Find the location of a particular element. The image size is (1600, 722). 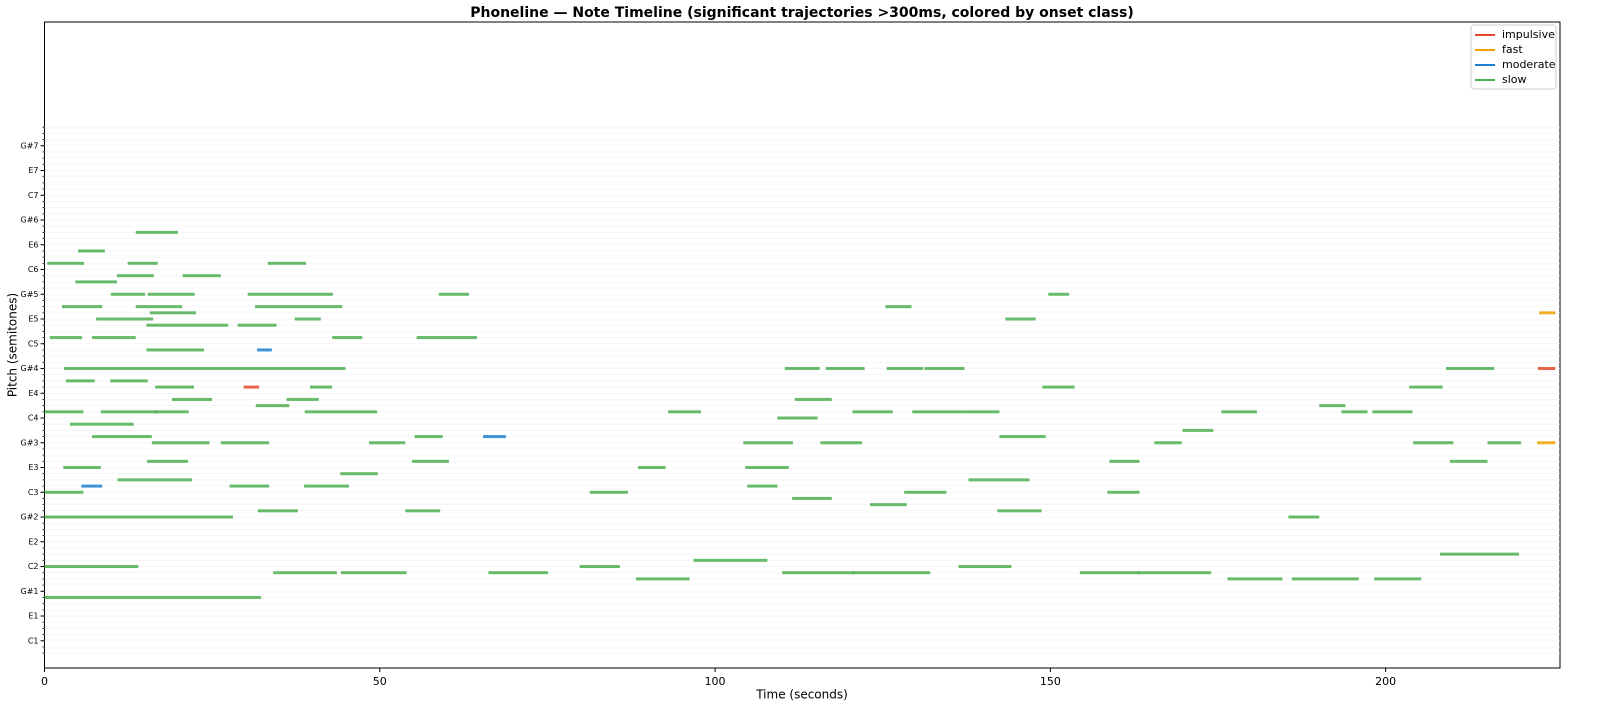

y-tick-label: E4 is located at coordinates (33, 393).